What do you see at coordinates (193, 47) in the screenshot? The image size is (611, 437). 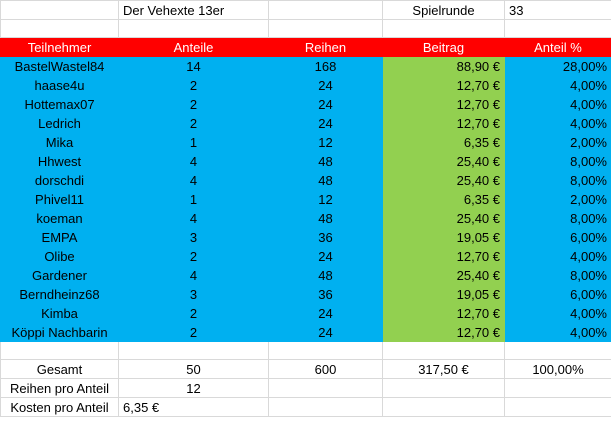 I see `header-anteile: Anteile` at bounding box center [193, 47].